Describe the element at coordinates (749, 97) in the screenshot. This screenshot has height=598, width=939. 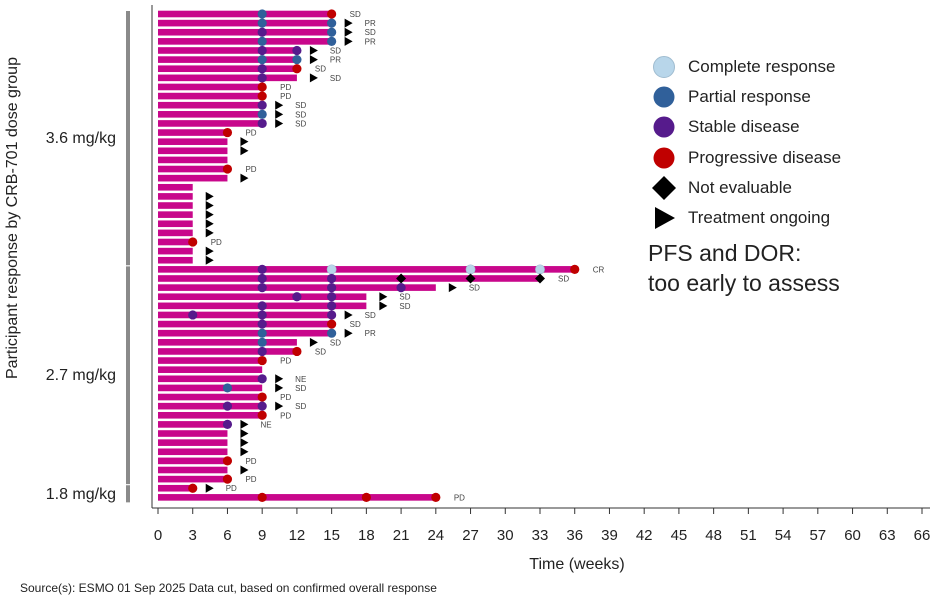
I see `legend-label: Partial response` at that location.